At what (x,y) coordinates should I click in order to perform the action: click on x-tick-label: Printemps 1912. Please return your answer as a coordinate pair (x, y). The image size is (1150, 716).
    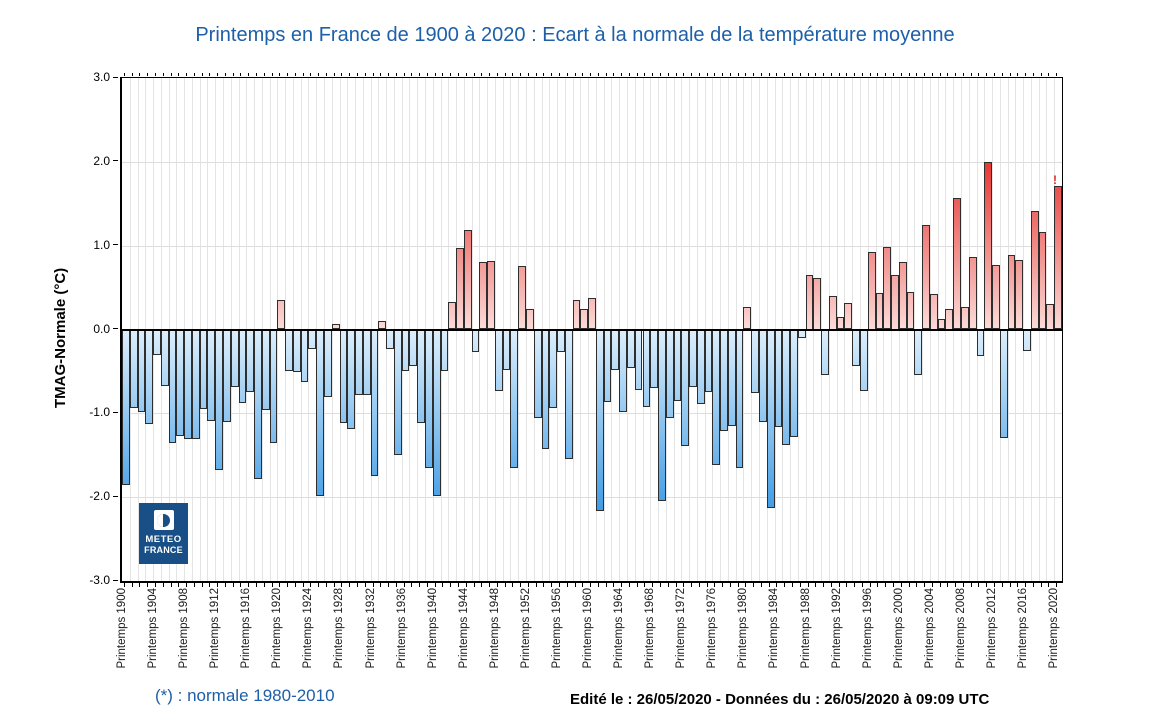
    Looking at the image, I should click on (215, 628).